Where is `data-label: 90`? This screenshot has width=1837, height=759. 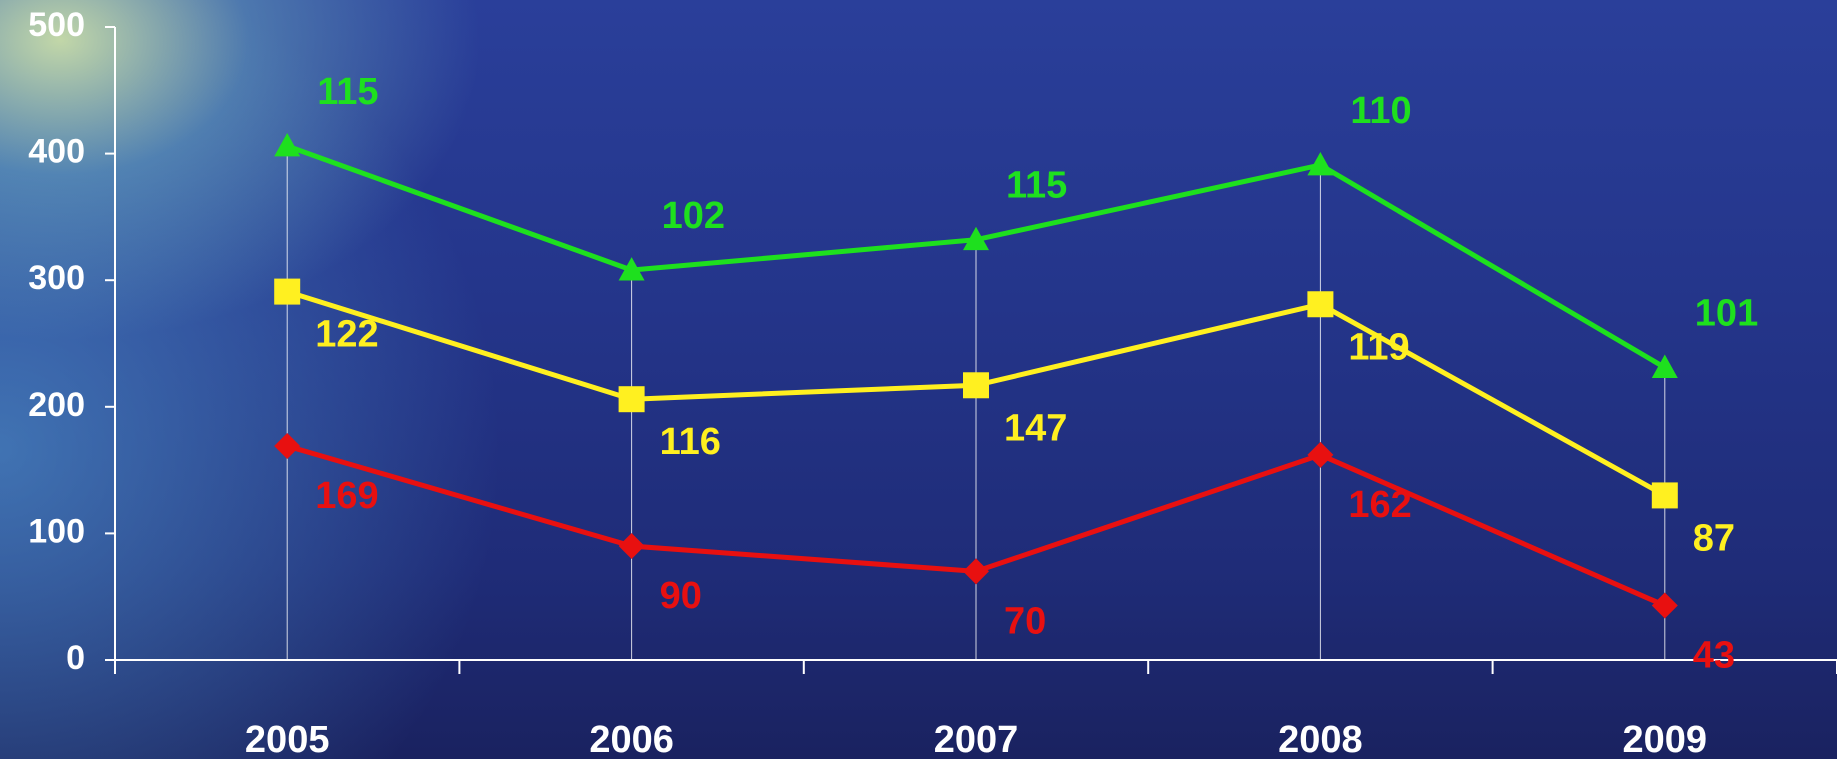 data-label: 90 is located at coordinates (681, 596).